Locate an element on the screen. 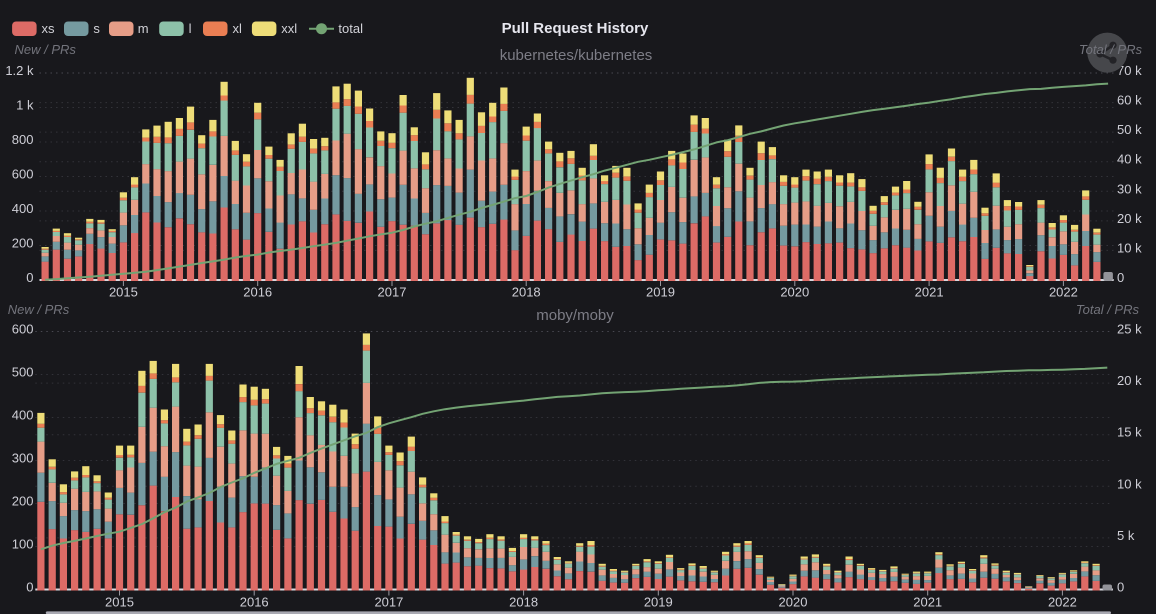 This screenshot has width=1156, height=614. svg-text: 500 is located at coordinates (23, 372).